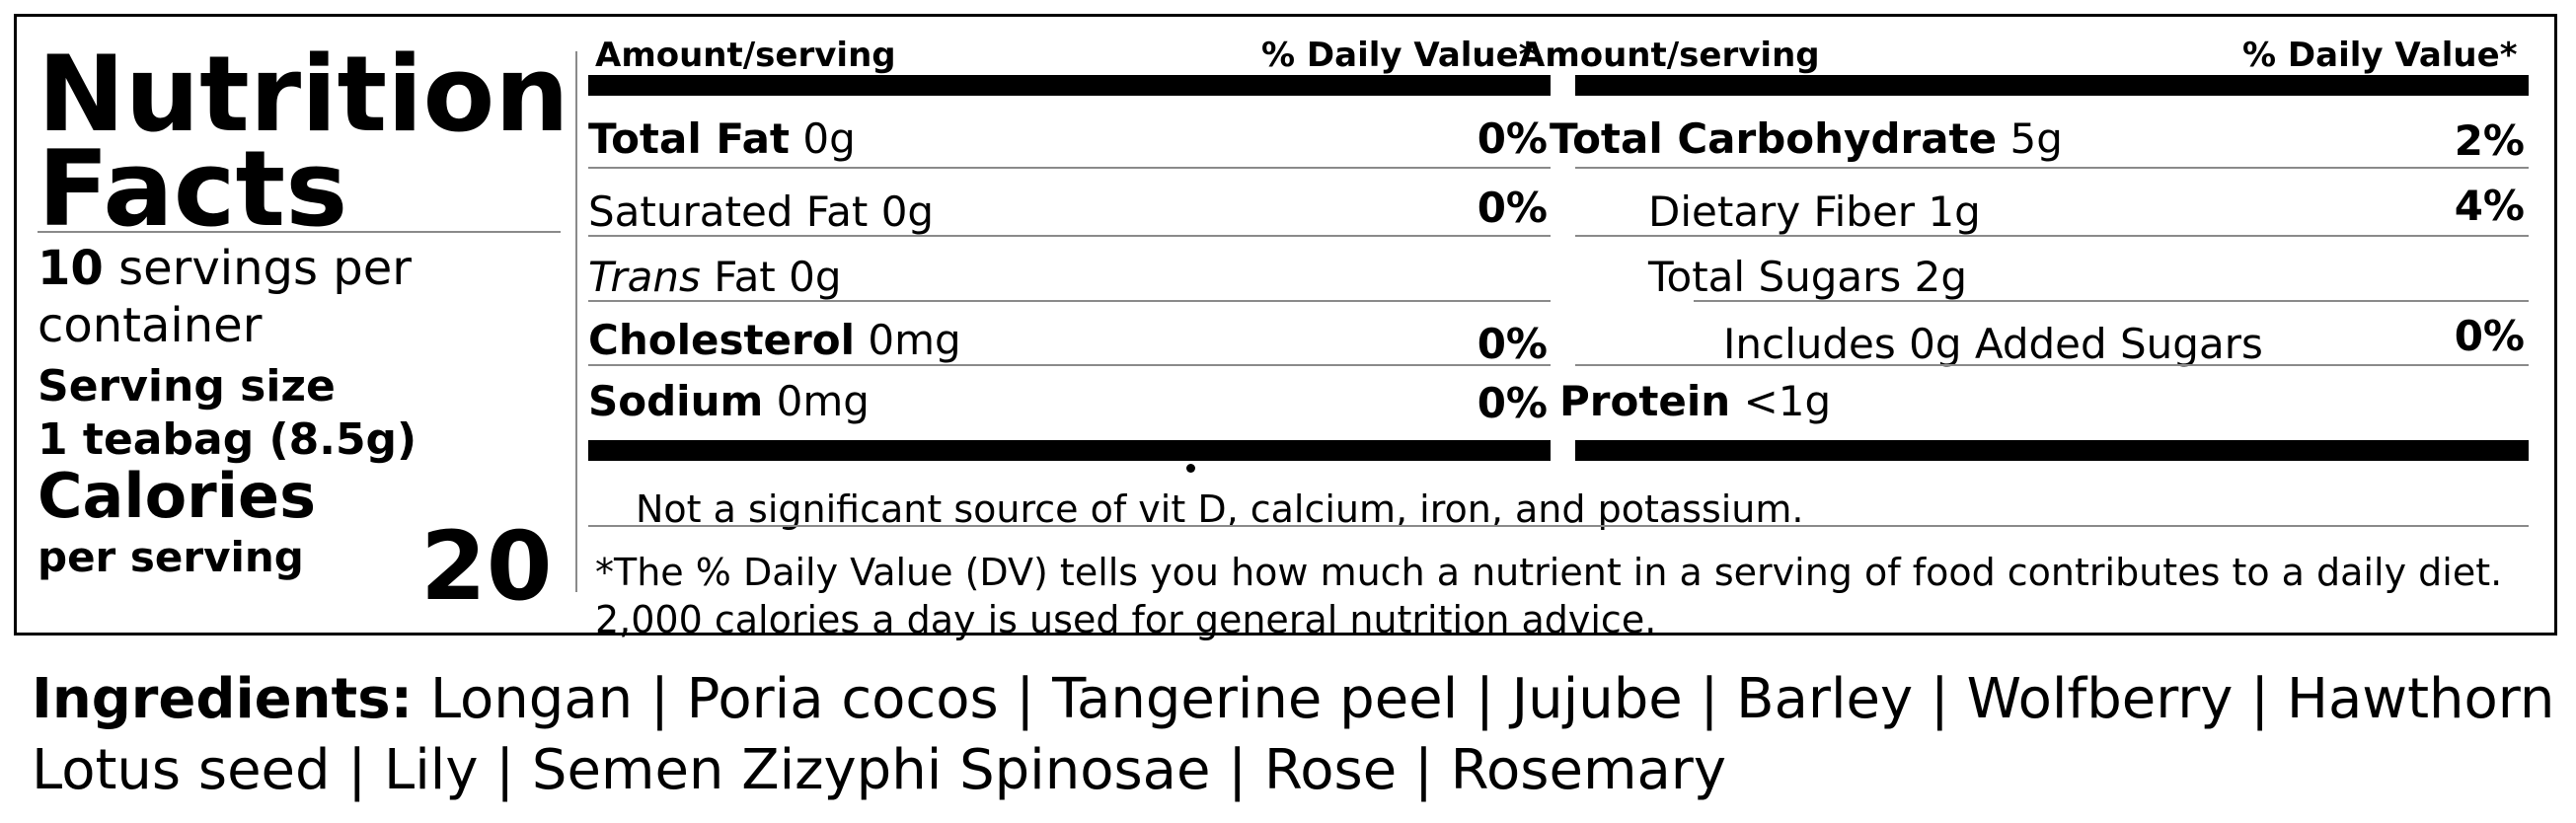 The width and height of the screenshot is (2576, 823). What do you see at coordinates (2052, 450) in the screenshot?
I see `right-bottom-bar` at bounding box center [2052, 450].